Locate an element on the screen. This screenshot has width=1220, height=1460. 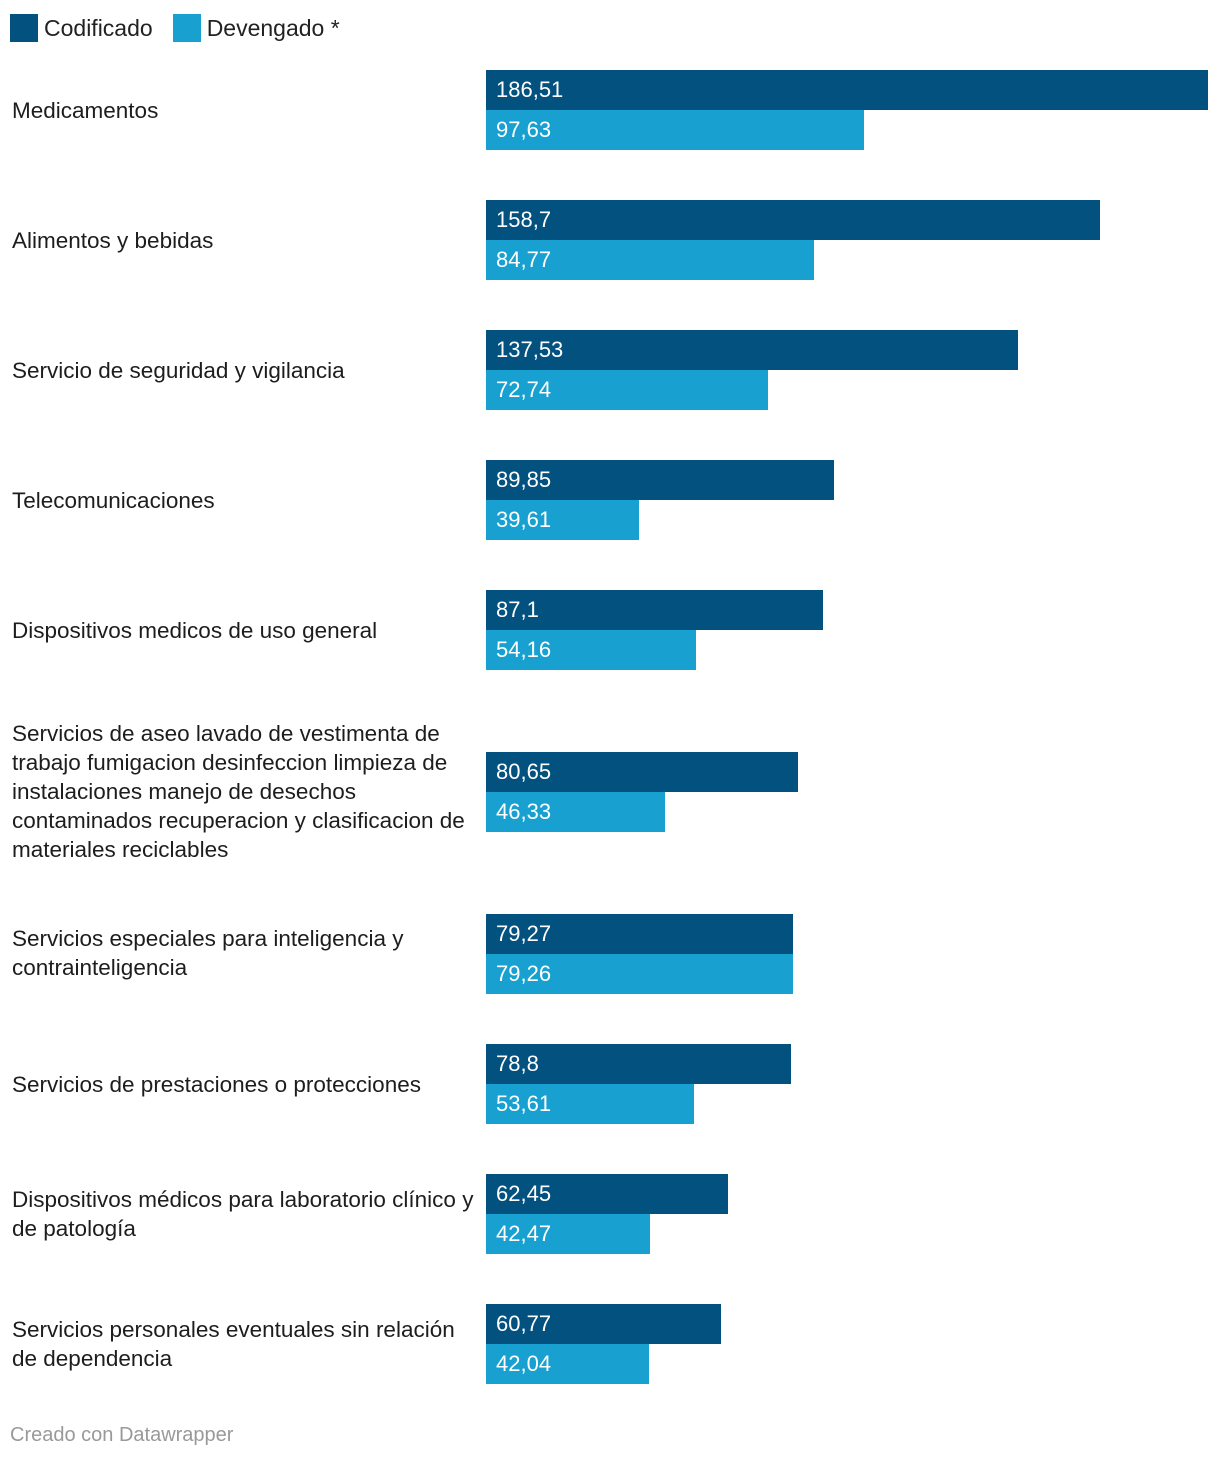
bar-value-label: 42,47 is located at coordinates (524, 1233).